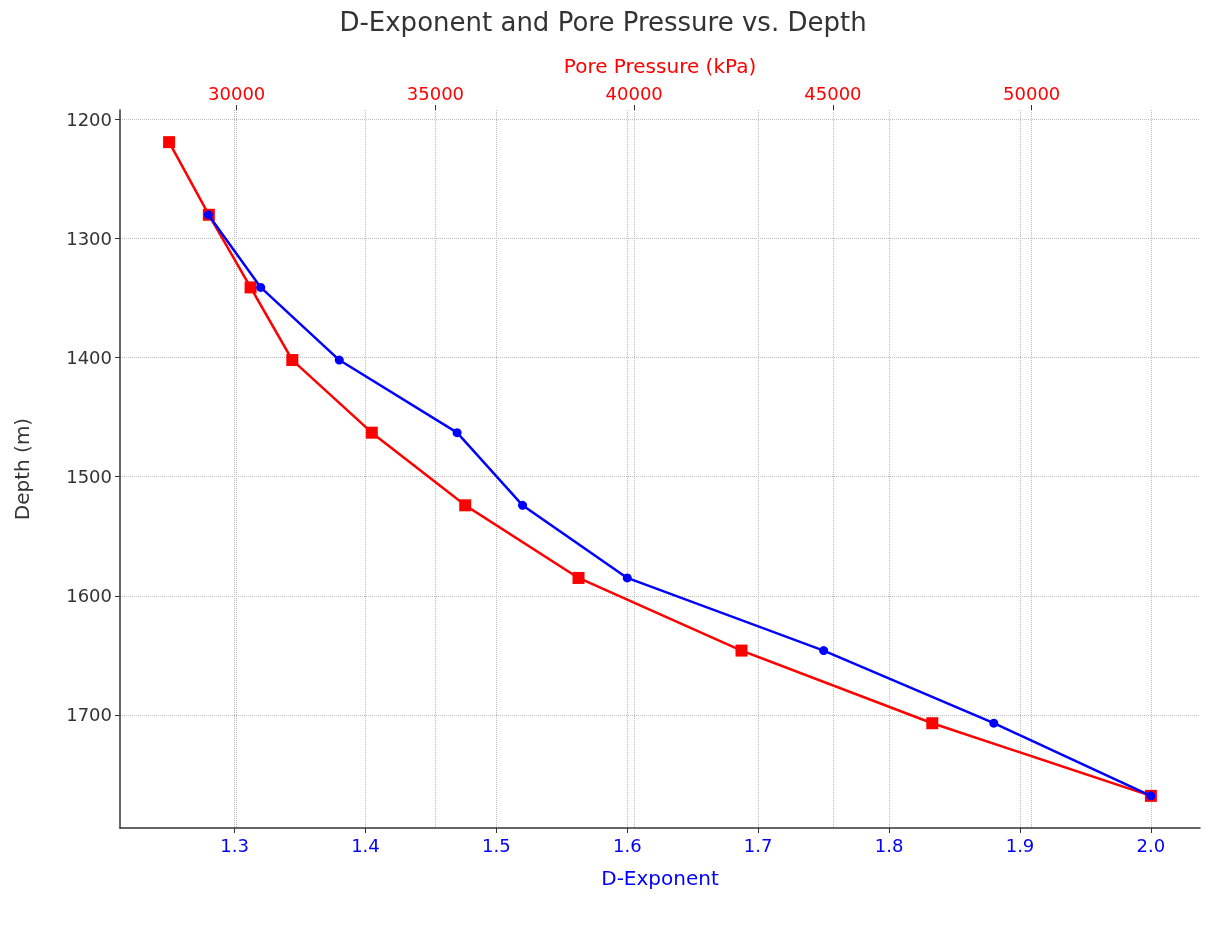  I want to click on y-tick-label: 1300, so click(89, 239).